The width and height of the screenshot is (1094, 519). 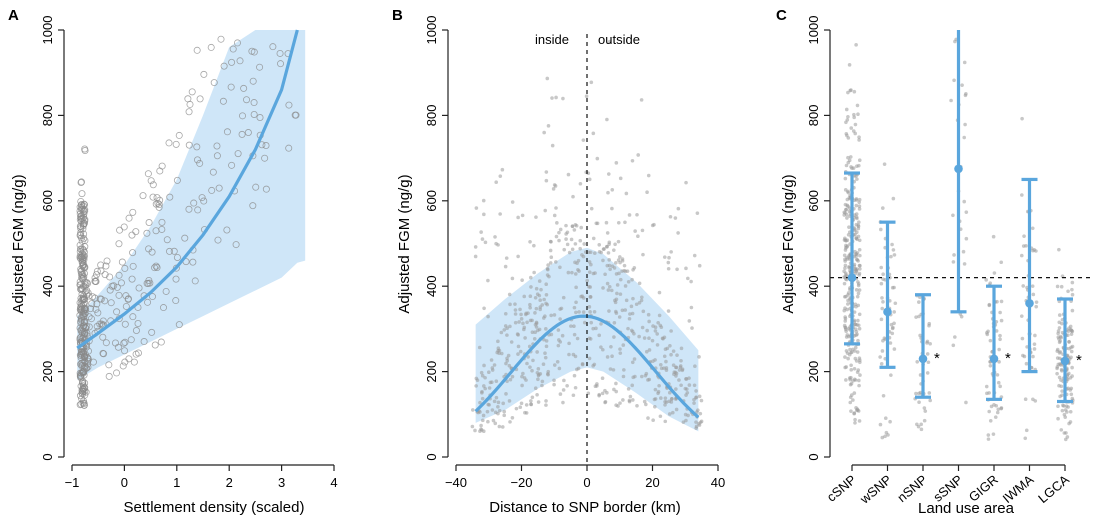 What do you see at coordinates (1029, 303) in the screenshot?
I see `mean-point` at bounding box center [1029, 303].